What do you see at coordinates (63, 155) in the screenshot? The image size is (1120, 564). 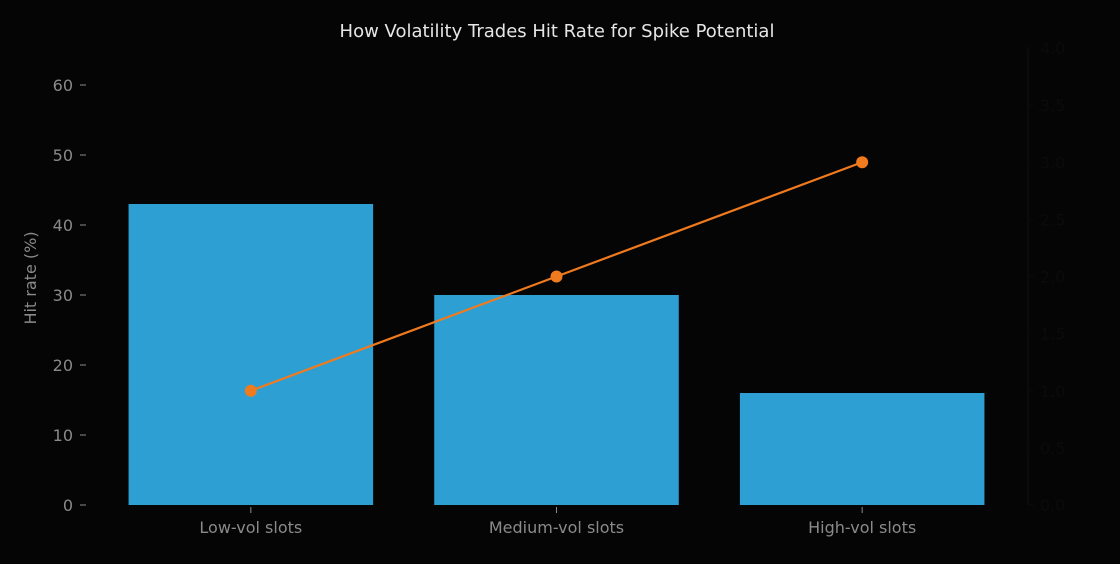 I see `y-tick-label: 50` at bounding box center [63, 155].